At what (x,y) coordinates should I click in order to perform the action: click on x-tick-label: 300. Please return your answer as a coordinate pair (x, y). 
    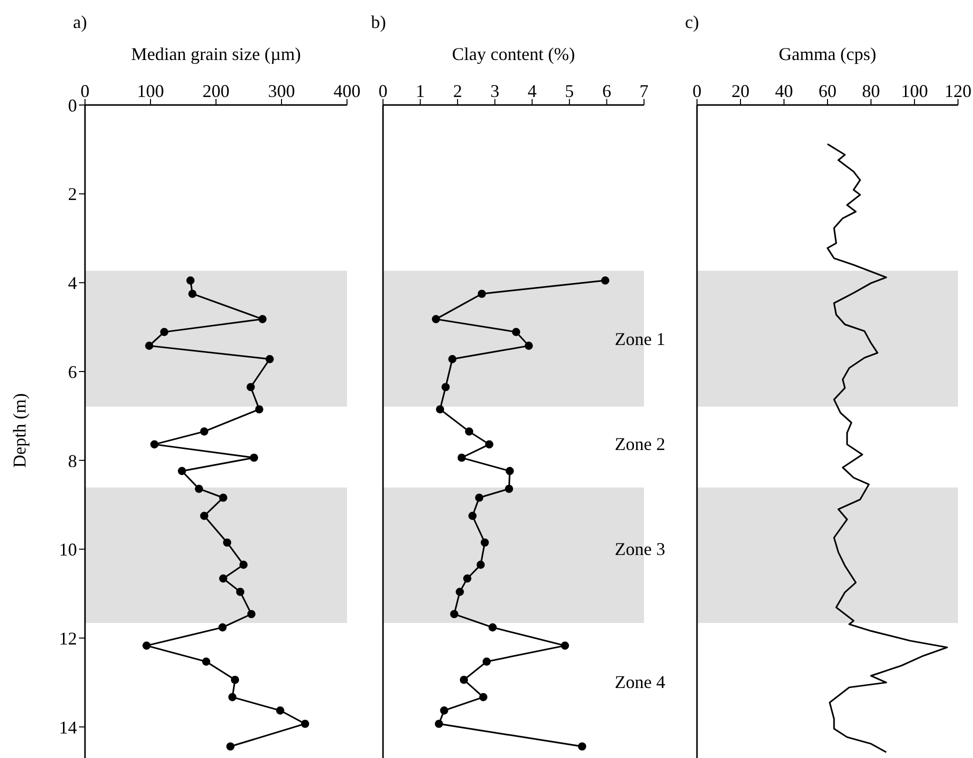
    Looking at the image, I should click on (281, 91).